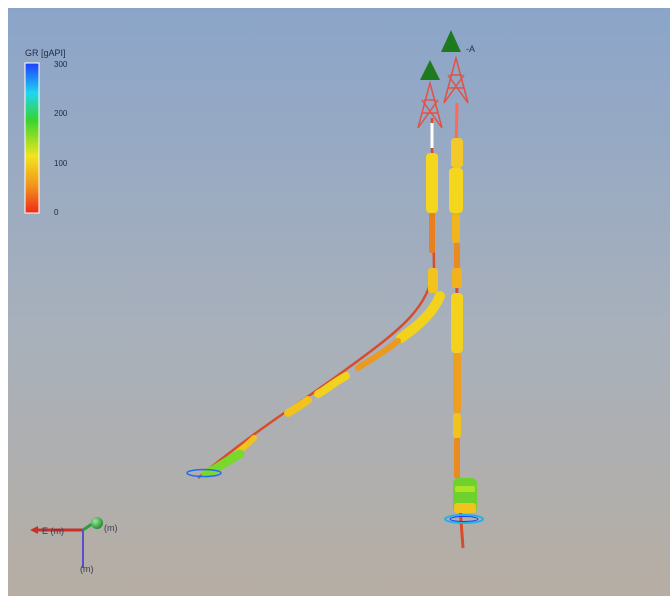  I want to click on axis-z-label: (m), so click(87, 569).